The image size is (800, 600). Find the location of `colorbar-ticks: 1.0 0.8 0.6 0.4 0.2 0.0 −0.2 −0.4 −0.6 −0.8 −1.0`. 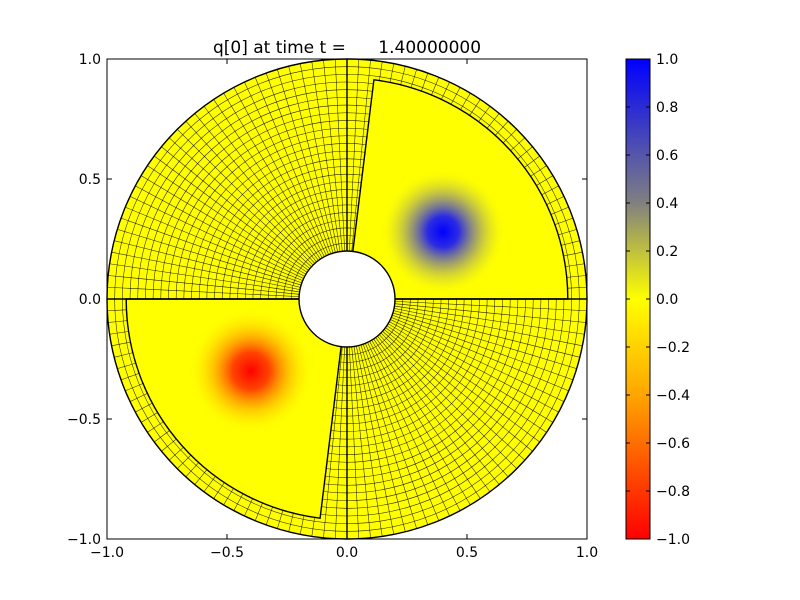

colorbar-ticks: 1.0 0.8 0.6 0.4 0.2 0.0 −0.2 −0.4 −0.6 −0.8 −1.0 is located at coordinates (658, 300).